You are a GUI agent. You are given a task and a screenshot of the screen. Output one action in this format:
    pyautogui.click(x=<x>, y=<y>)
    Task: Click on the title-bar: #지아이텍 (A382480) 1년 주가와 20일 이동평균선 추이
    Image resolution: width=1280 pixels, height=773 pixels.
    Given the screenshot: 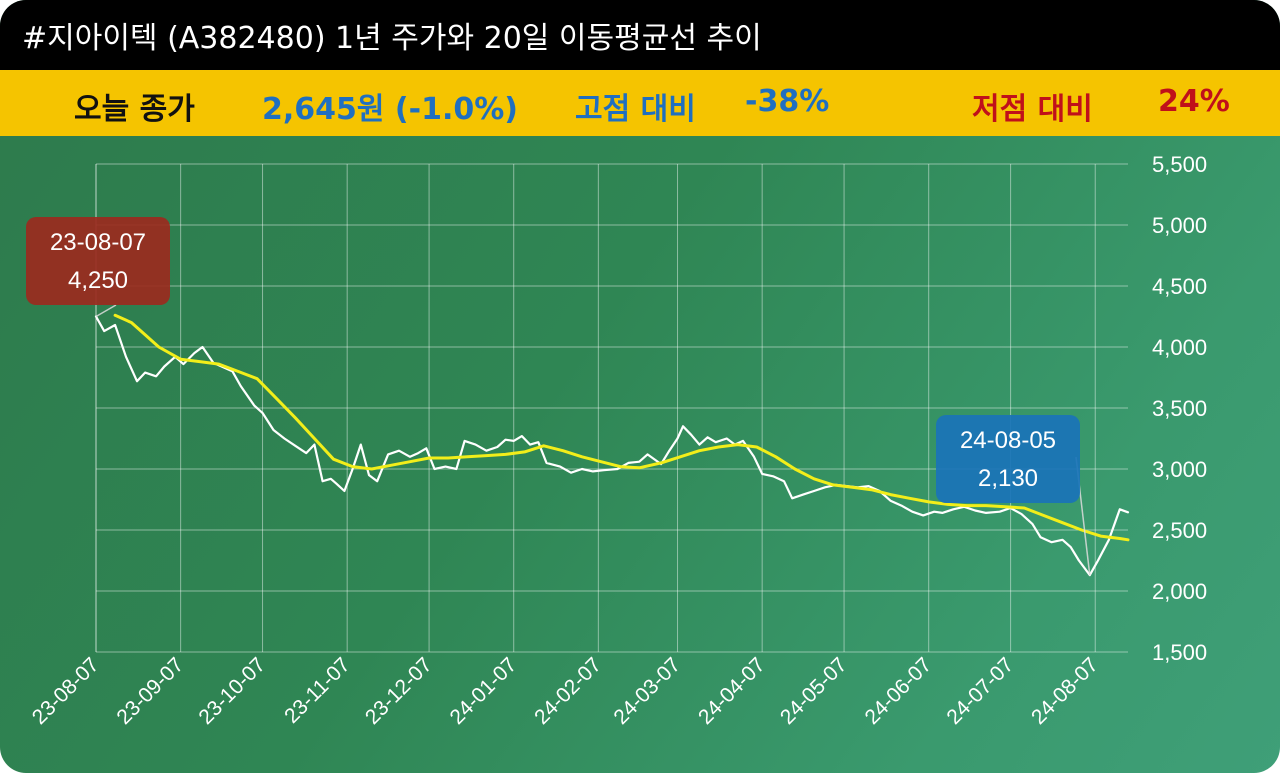 What is the action you would take?
    pyautogui.click(x=640, y=35)
    